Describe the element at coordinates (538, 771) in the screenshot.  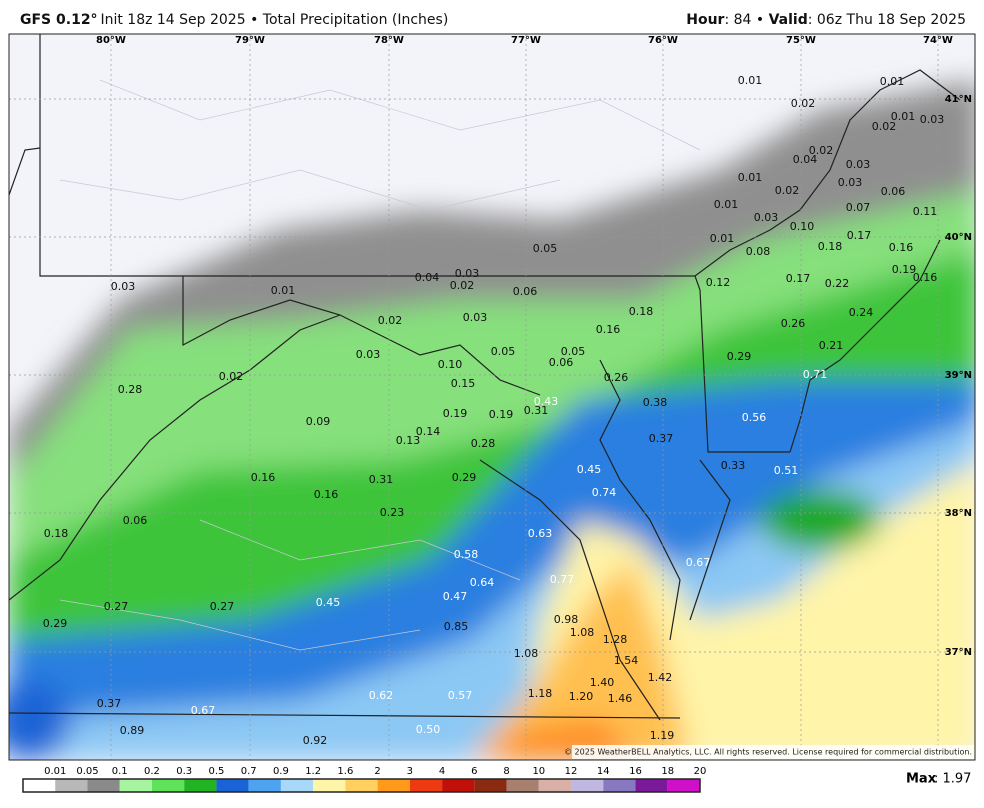
I see `colorbar-tick: 10` at that location.